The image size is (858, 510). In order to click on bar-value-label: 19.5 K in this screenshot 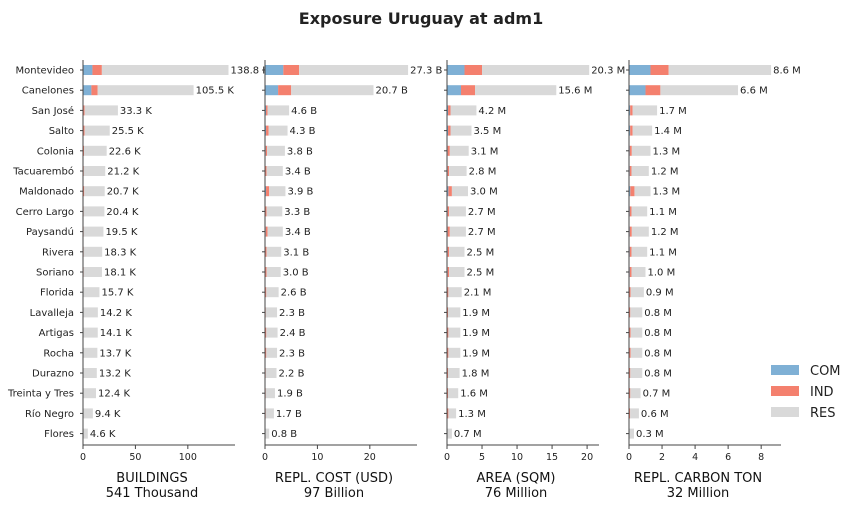, I will do `click(121, 232)`.